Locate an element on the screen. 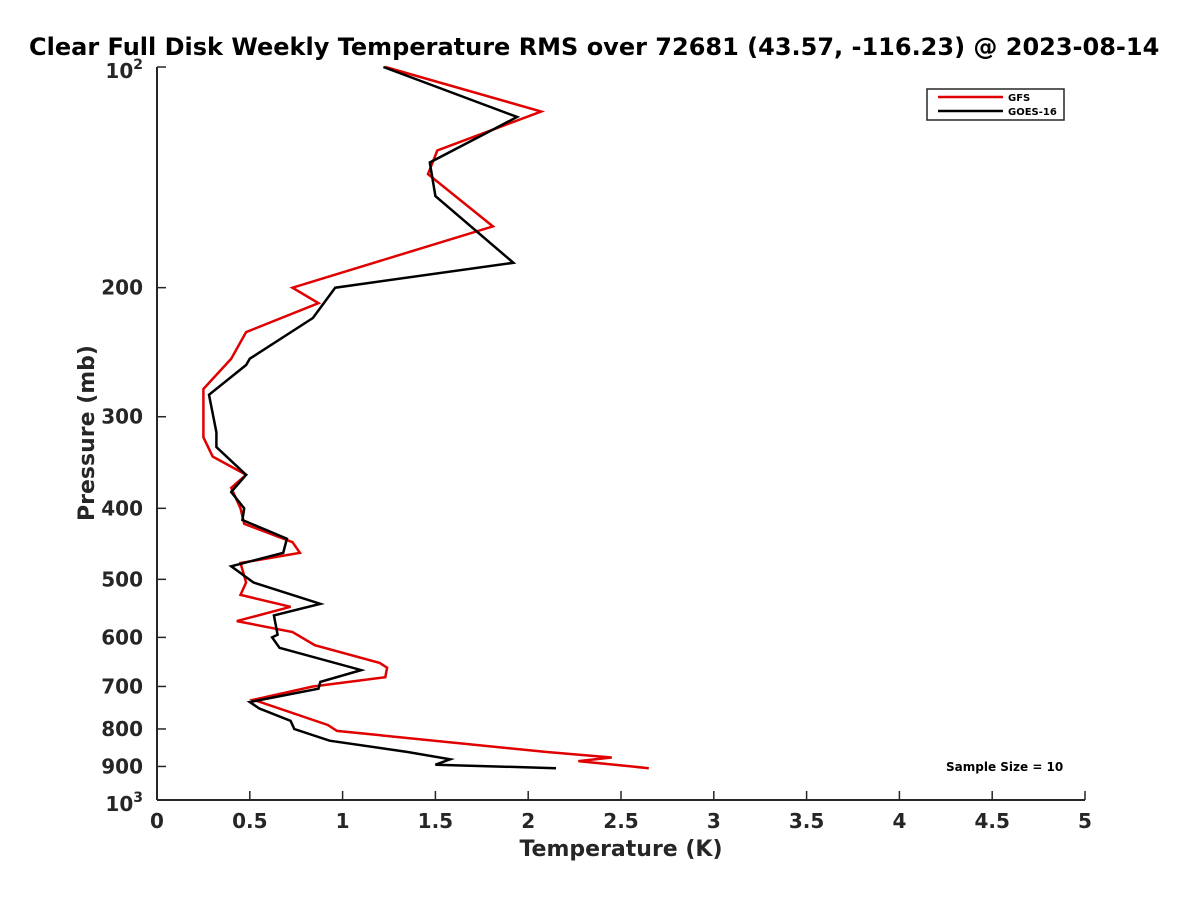 The width and height of the screenshot is (1200, 900). x-tick-label: 0.5 is located at coordinates (249, 821).